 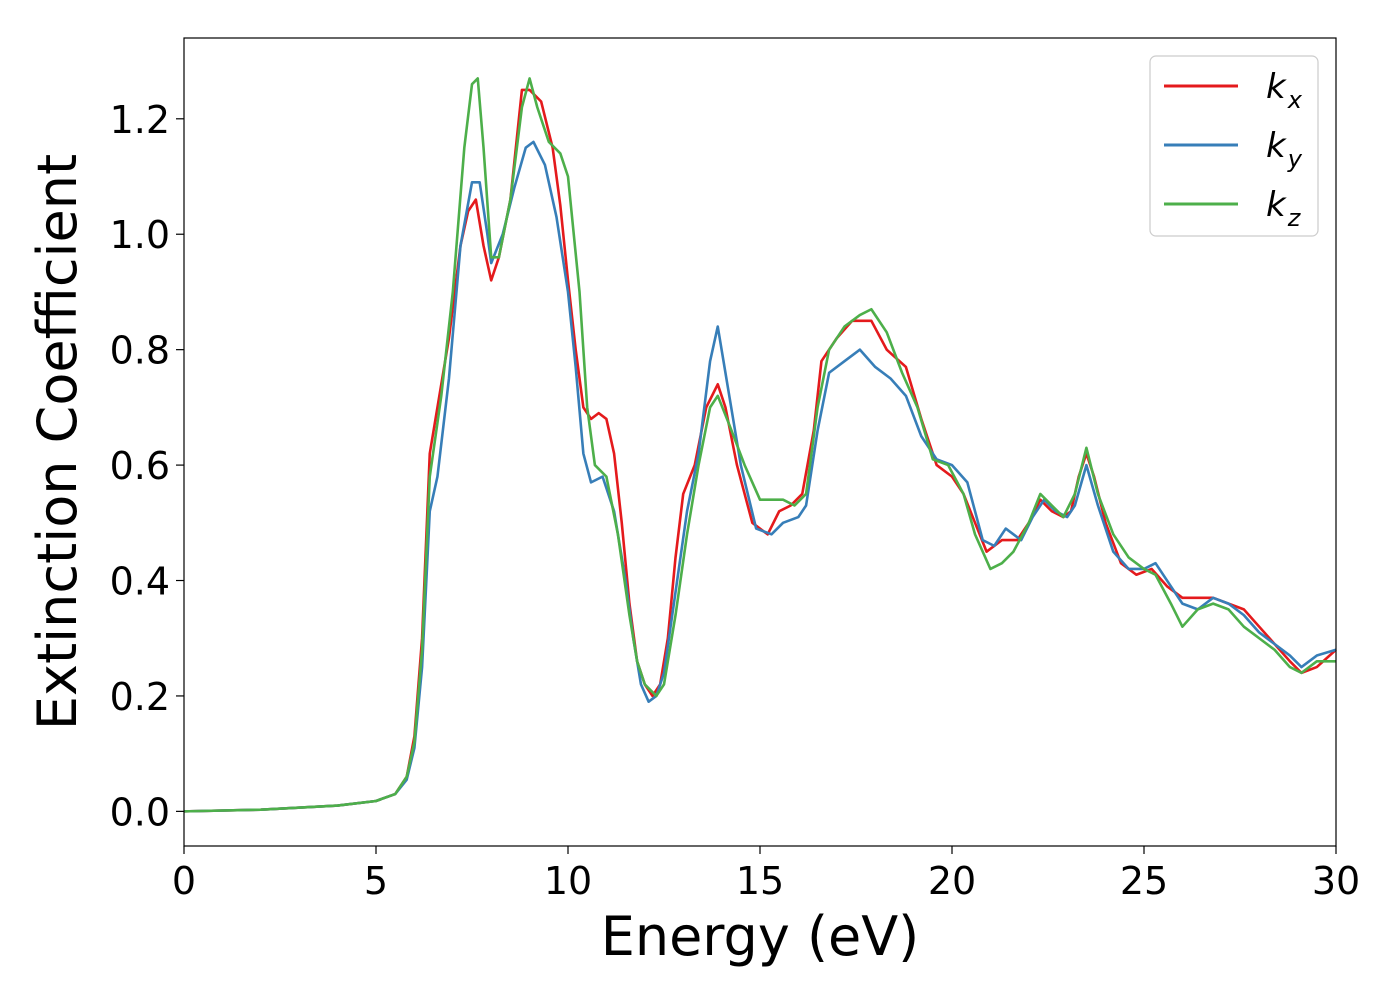 I want to click on x-tick-label: 20, so click(x=952, y=881).